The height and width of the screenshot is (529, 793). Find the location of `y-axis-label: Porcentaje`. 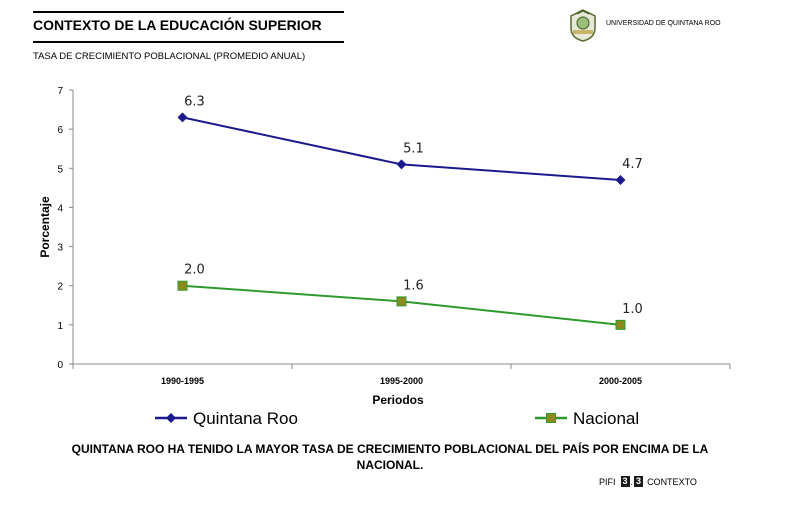

y-axis-label: Porcentaje is located at coordinates (45, 227).